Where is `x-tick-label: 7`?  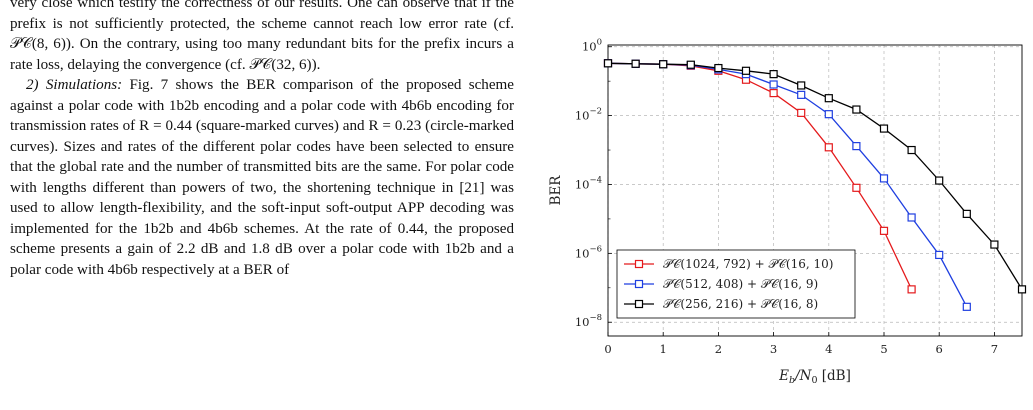 x-tick-label: 7 is located at coordinates (994, 349).